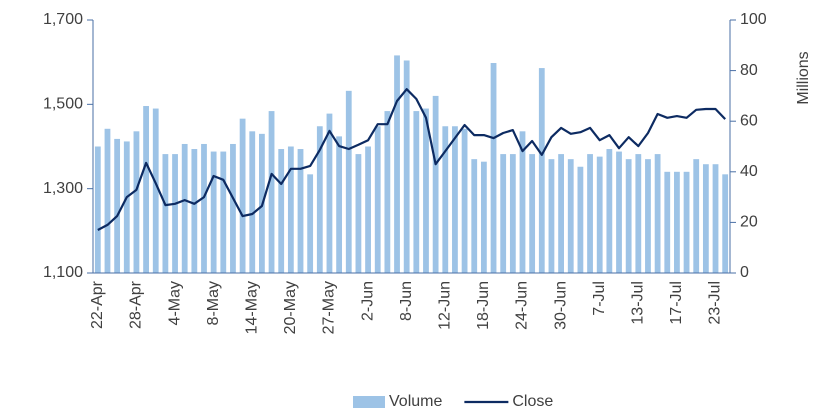 The height and width of the screenshot is (411, 829). I want to click on y-tick-label: 1,100, so click(63, 272).